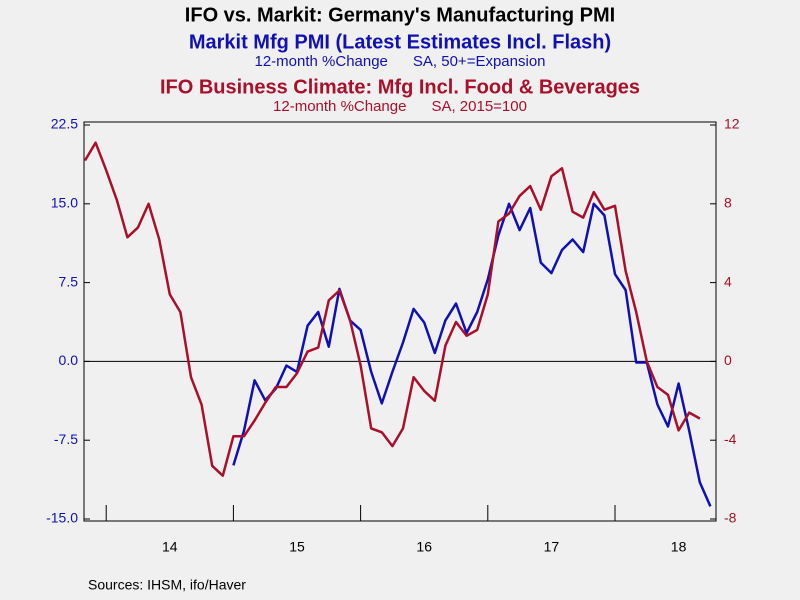 The height and width of the screenshot is (600, 800). What do you see at coordinates (69, 360) in the screenshot?
I see `y-tick-label: 0.0` at bounding box center [69, 360].